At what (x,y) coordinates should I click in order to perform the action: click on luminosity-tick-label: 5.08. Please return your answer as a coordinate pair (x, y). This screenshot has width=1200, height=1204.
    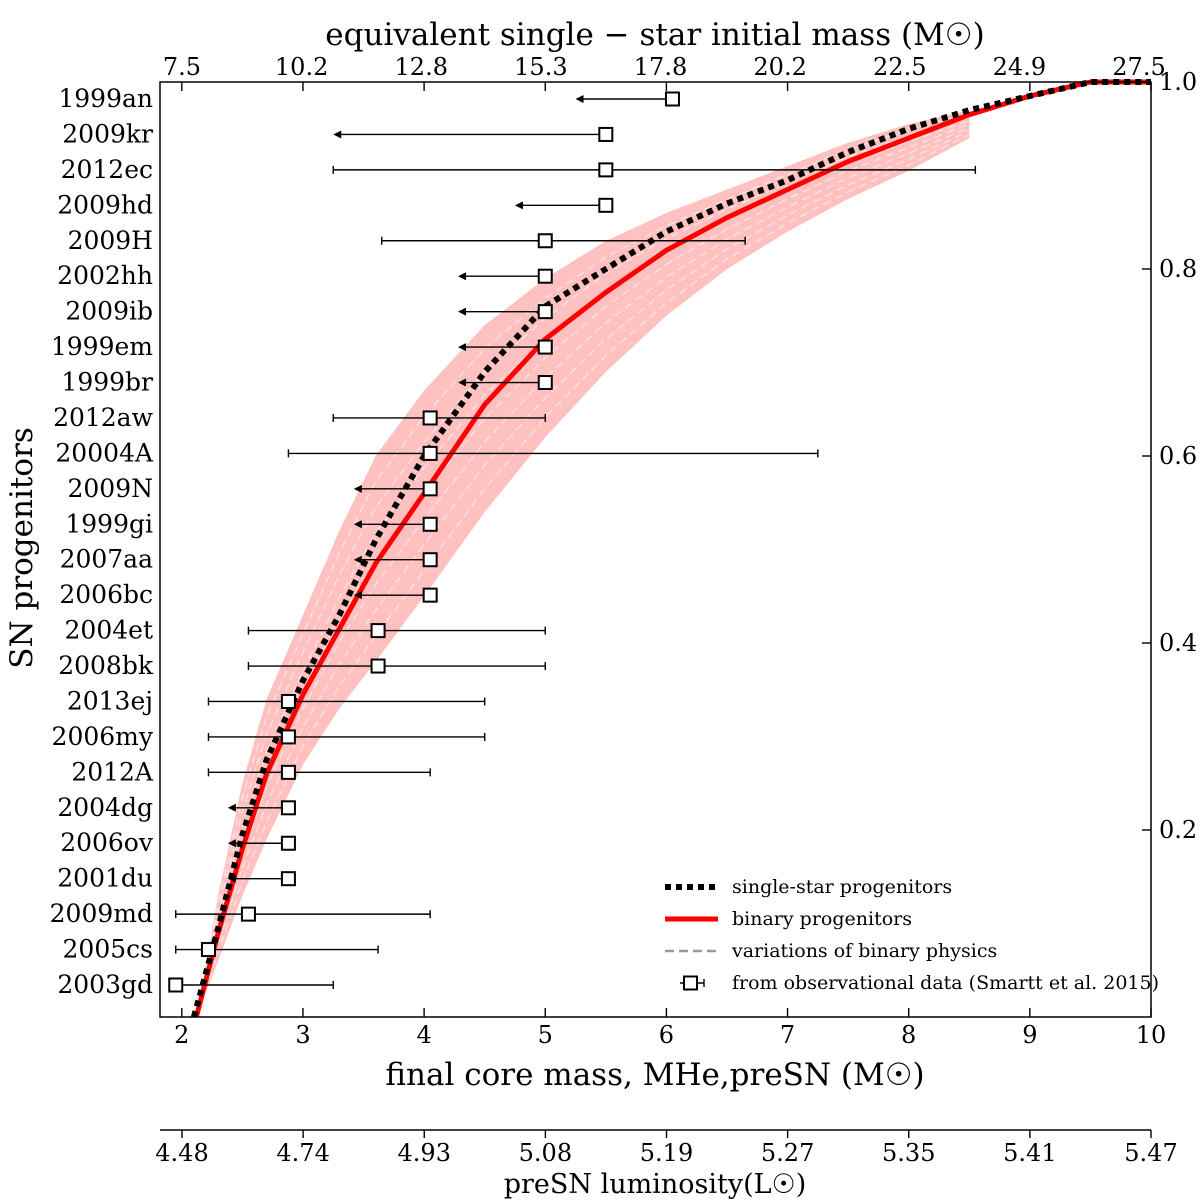
    Looking at the image, I should click on (545, 1153).